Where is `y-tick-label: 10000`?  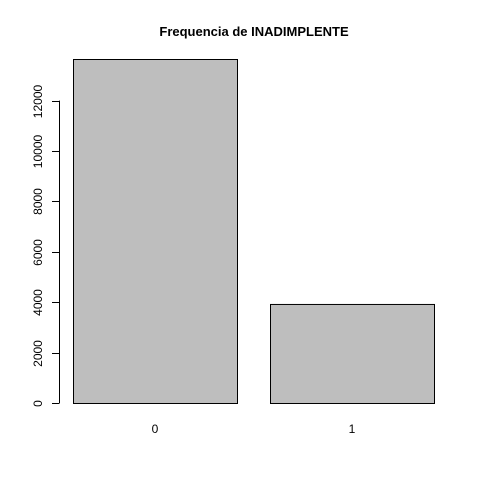
y-tick-label: 10000 is located at coordinates (38, 151).